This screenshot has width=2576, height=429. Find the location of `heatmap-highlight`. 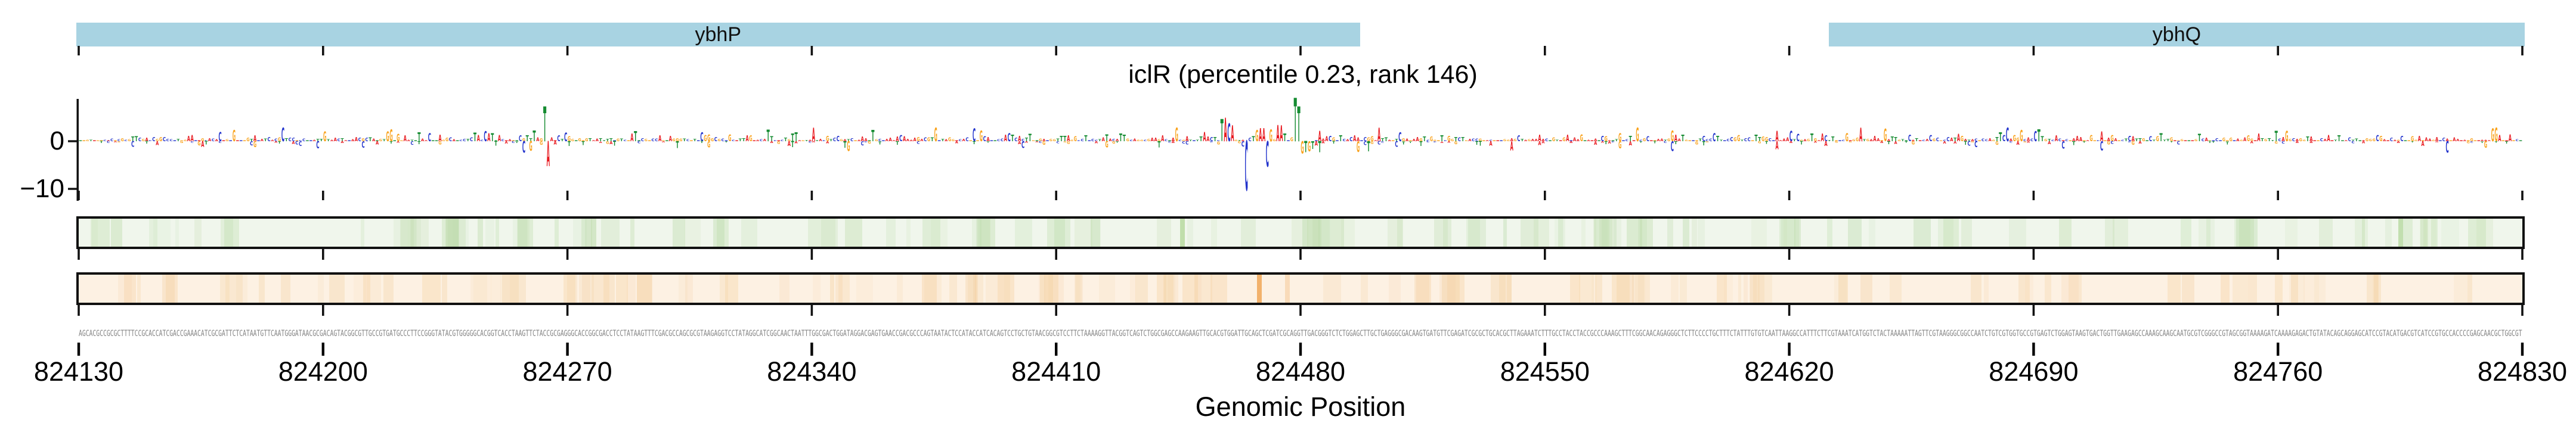

heatmap-highlight is located at coordinates (1182, 233).